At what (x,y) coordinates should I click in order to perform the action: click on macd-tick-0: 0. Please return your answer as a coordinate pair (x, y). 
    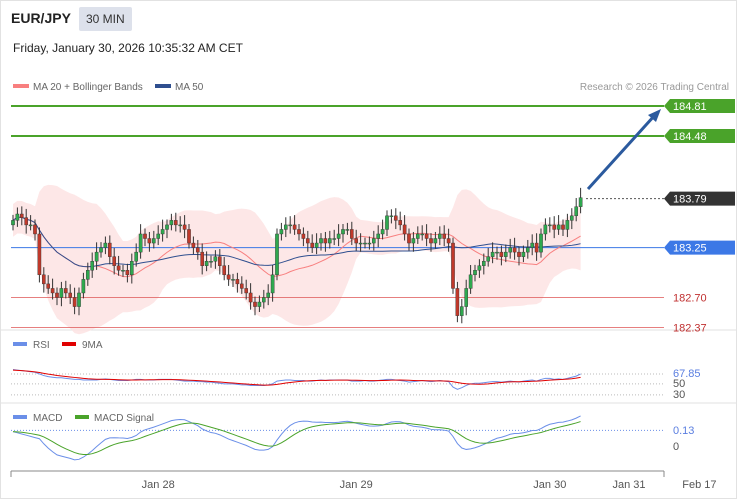
    Looking at the image, I should click on (676, 447).